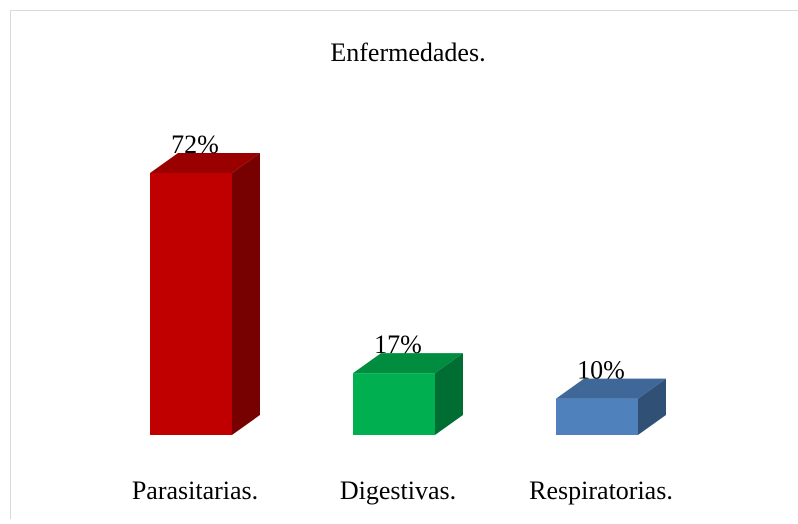  Describe the element at coordinates (601, 490) in the screenshot. I see `x-tick-label: Respiratorias.` at that location.